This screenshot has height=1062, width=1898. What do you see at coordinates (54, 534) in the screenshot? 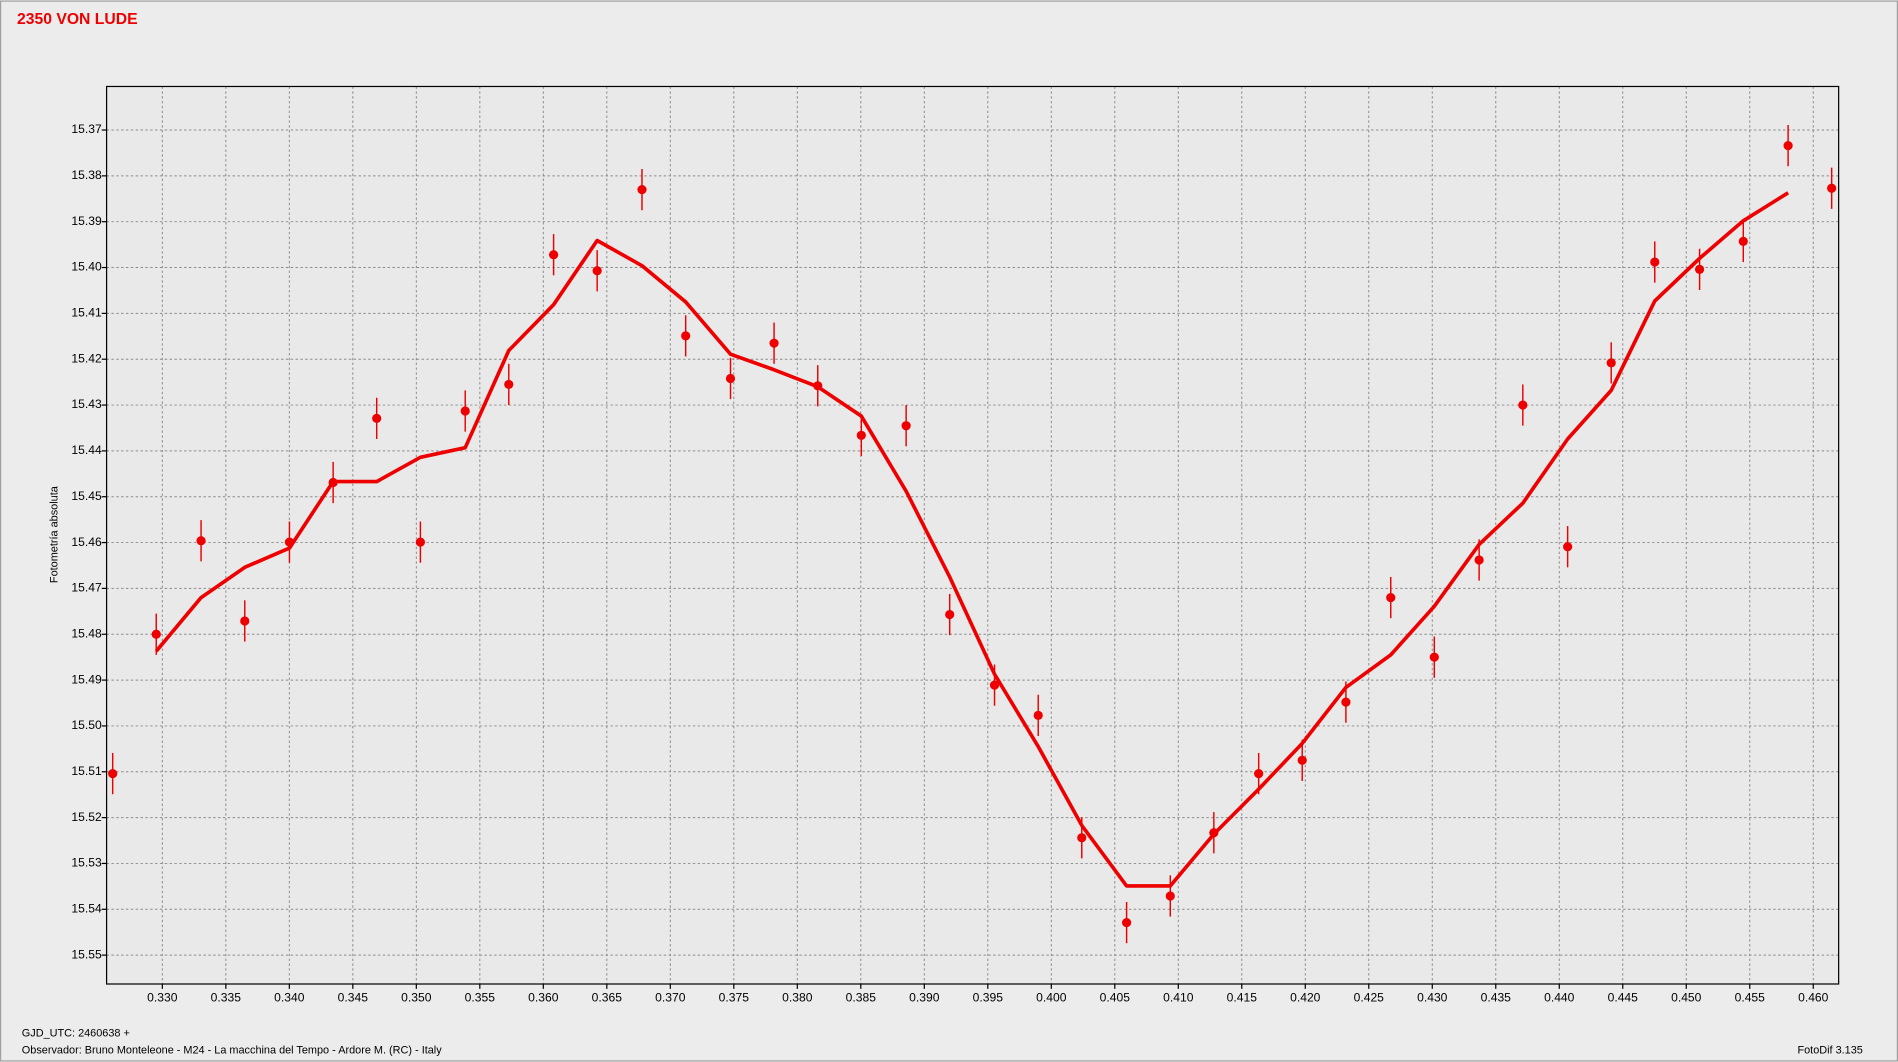
I see `y-axis-label: Fotometría absoluta` at bounding box center [54, 534].